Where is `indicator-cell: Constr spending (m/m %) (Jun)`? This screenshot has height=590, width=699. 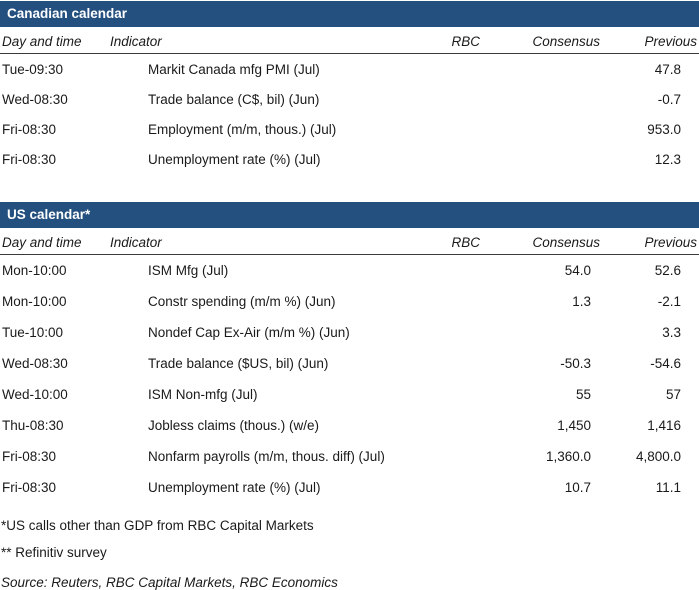 indicator-cell: Constr spending (m/m %) (Jun) is located at coordinates (242, 301).